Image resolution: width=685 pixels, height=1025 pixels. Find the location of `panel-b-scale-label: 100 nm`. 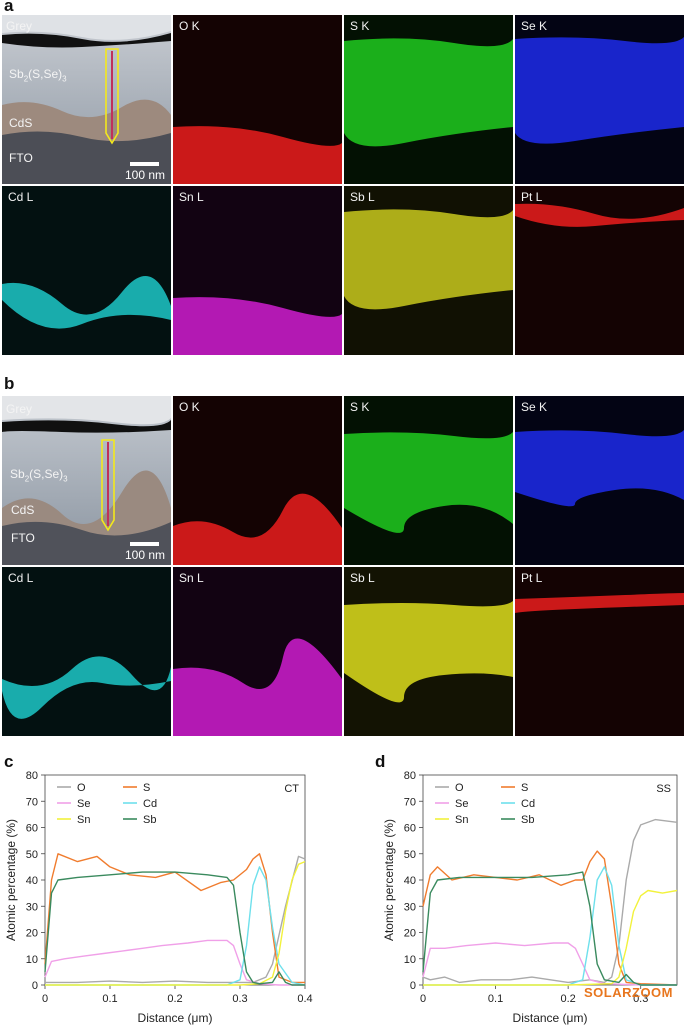

panel-b-scale-label: 100 nm is located at coordinates (145, 555).